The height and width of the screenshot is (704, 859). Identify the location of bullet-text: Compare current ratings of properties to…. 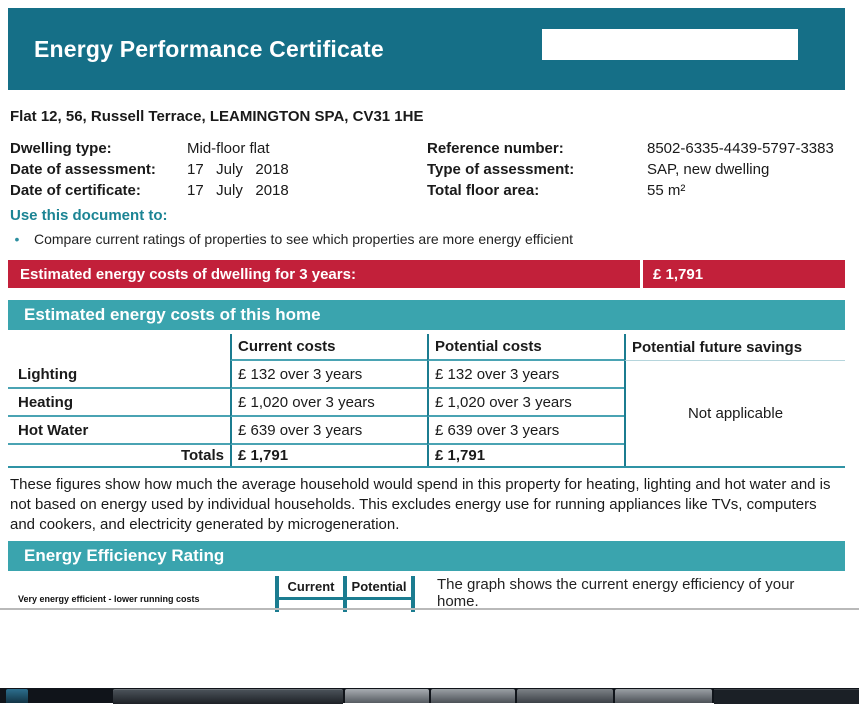
(304, 239).